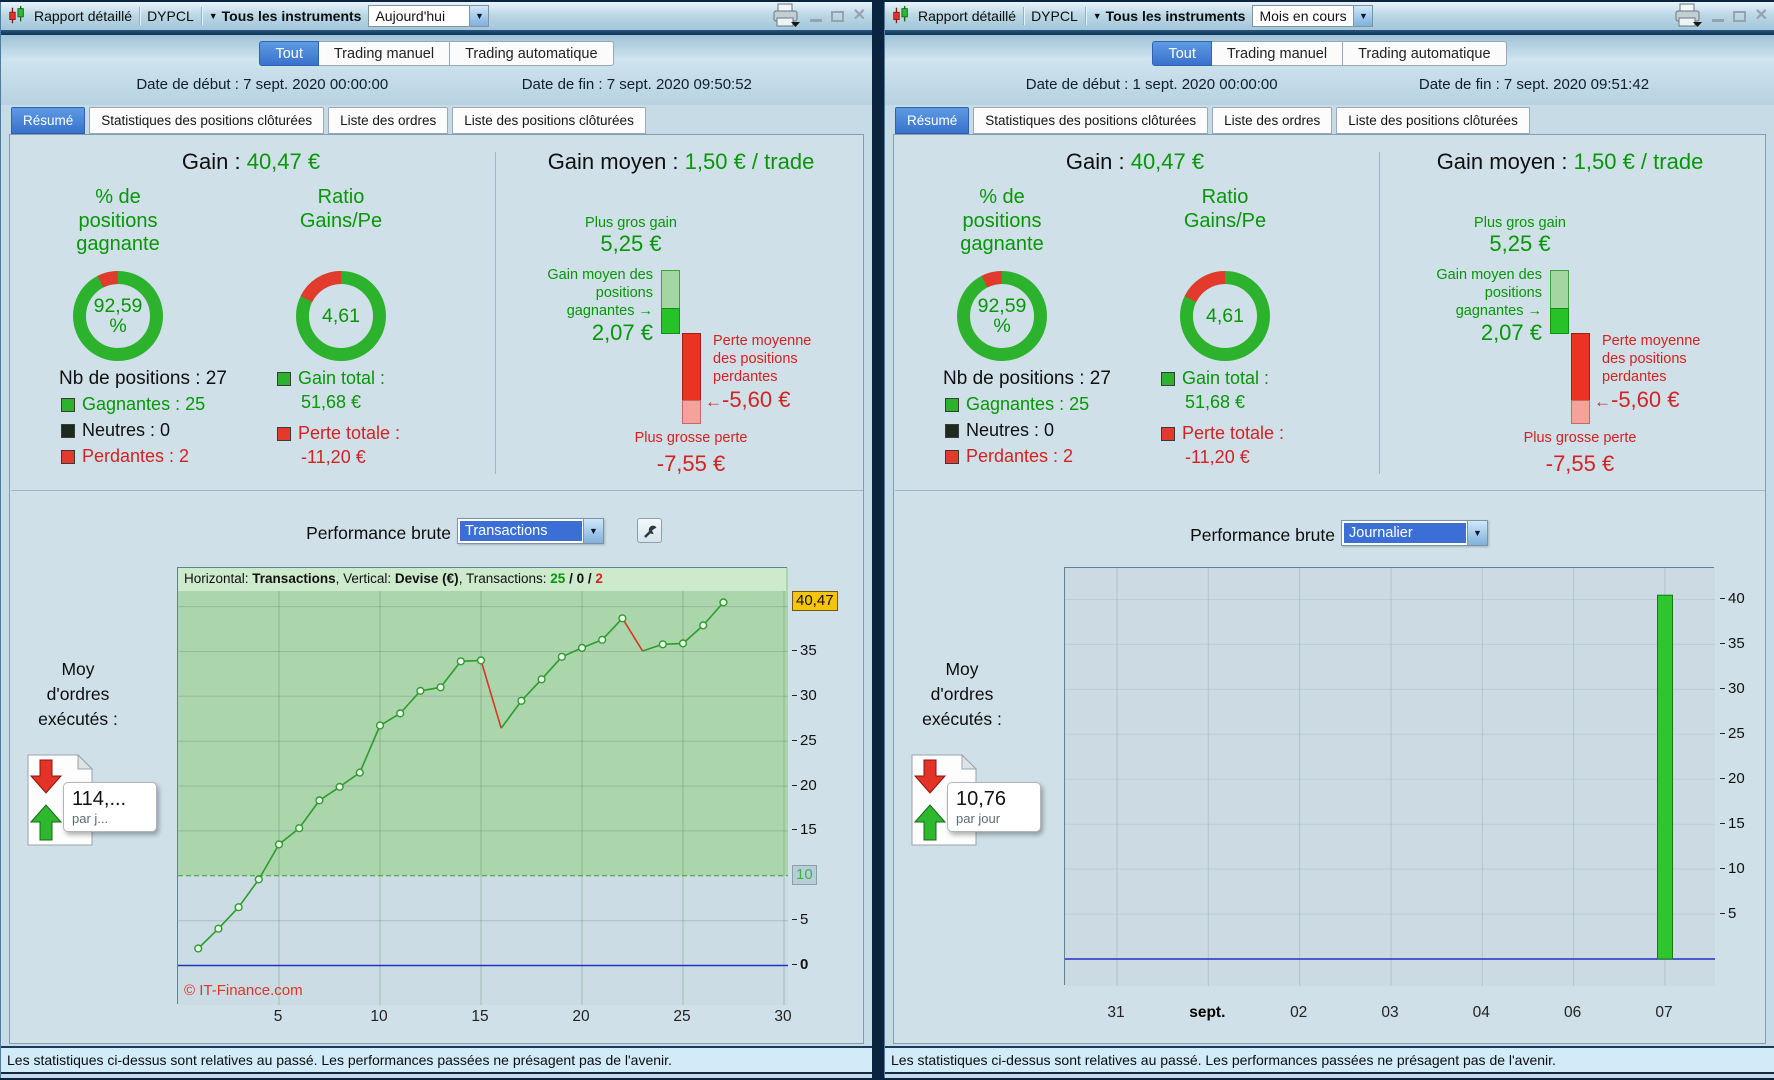  I want to click on x-tick: 10, so click(379, 1016).